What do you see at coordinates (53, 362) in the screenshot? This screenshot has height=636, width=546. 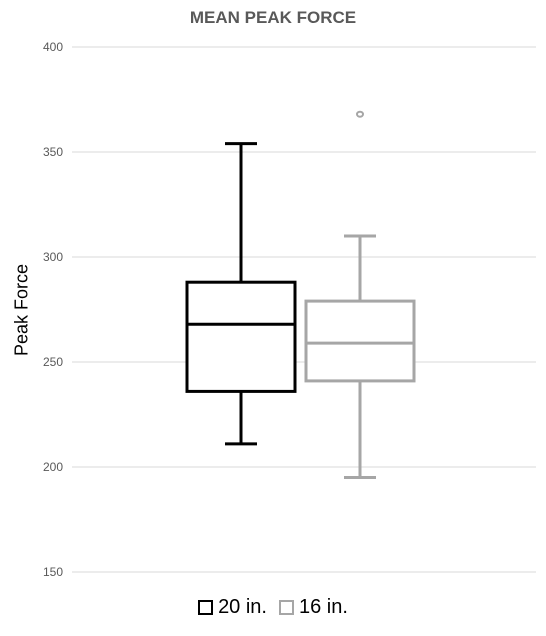 I see `y-tick-label-250: 250` at bounding box center [53, 362].